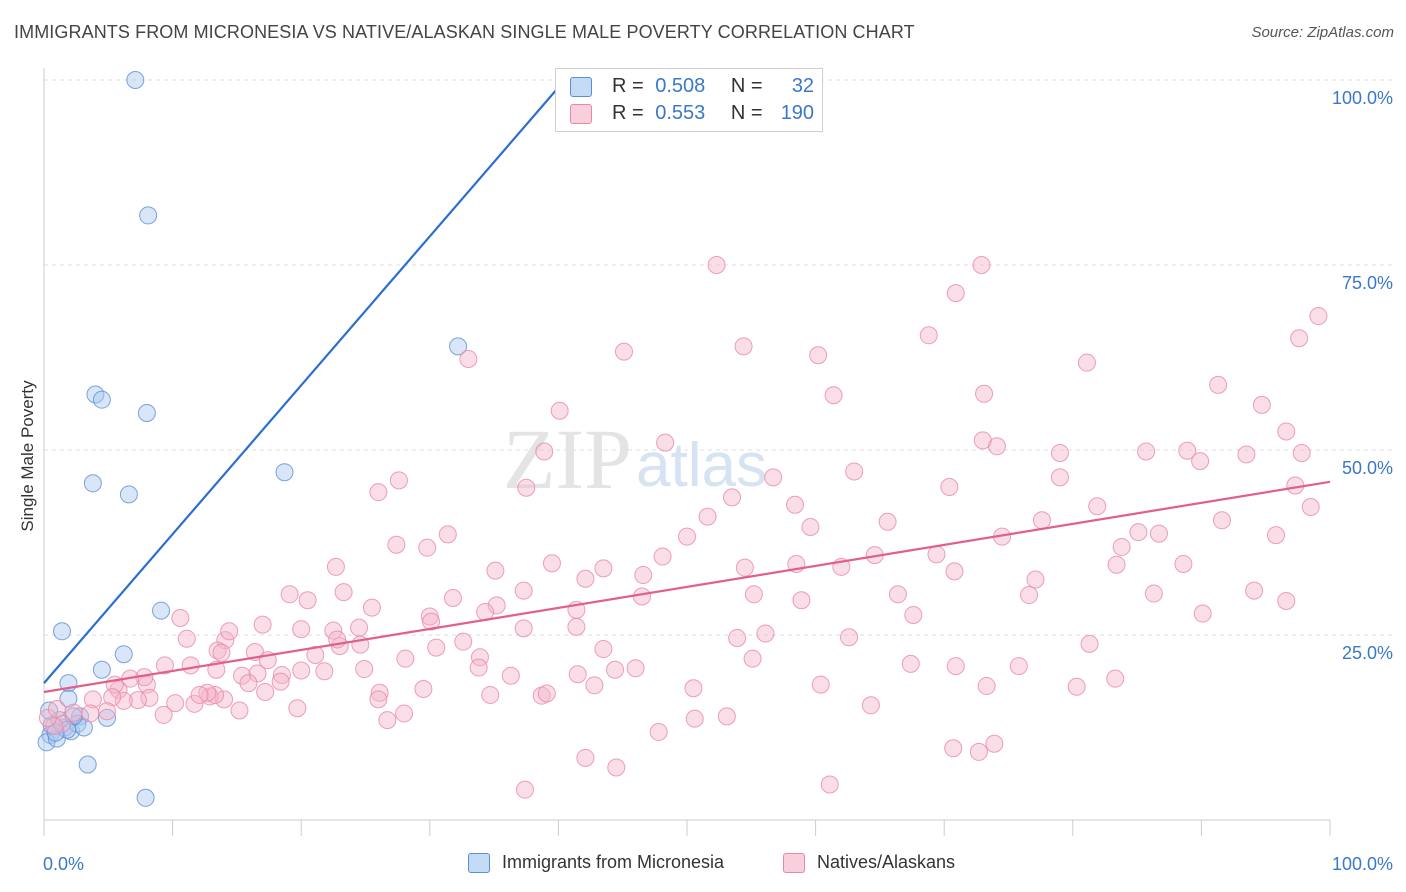 The width and height of the screenshot is (1406, 892). Describe the element at coordinates (1367, 468) in the screenshot. I see `y-tick-label: 50.0%` at that location.